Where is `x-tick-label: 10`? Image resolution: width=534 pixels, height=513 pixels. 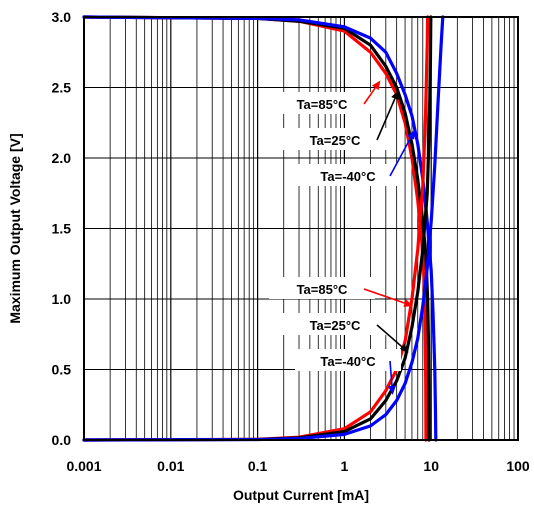 x-tick-label: 10 is located at coordinates (431, 466).